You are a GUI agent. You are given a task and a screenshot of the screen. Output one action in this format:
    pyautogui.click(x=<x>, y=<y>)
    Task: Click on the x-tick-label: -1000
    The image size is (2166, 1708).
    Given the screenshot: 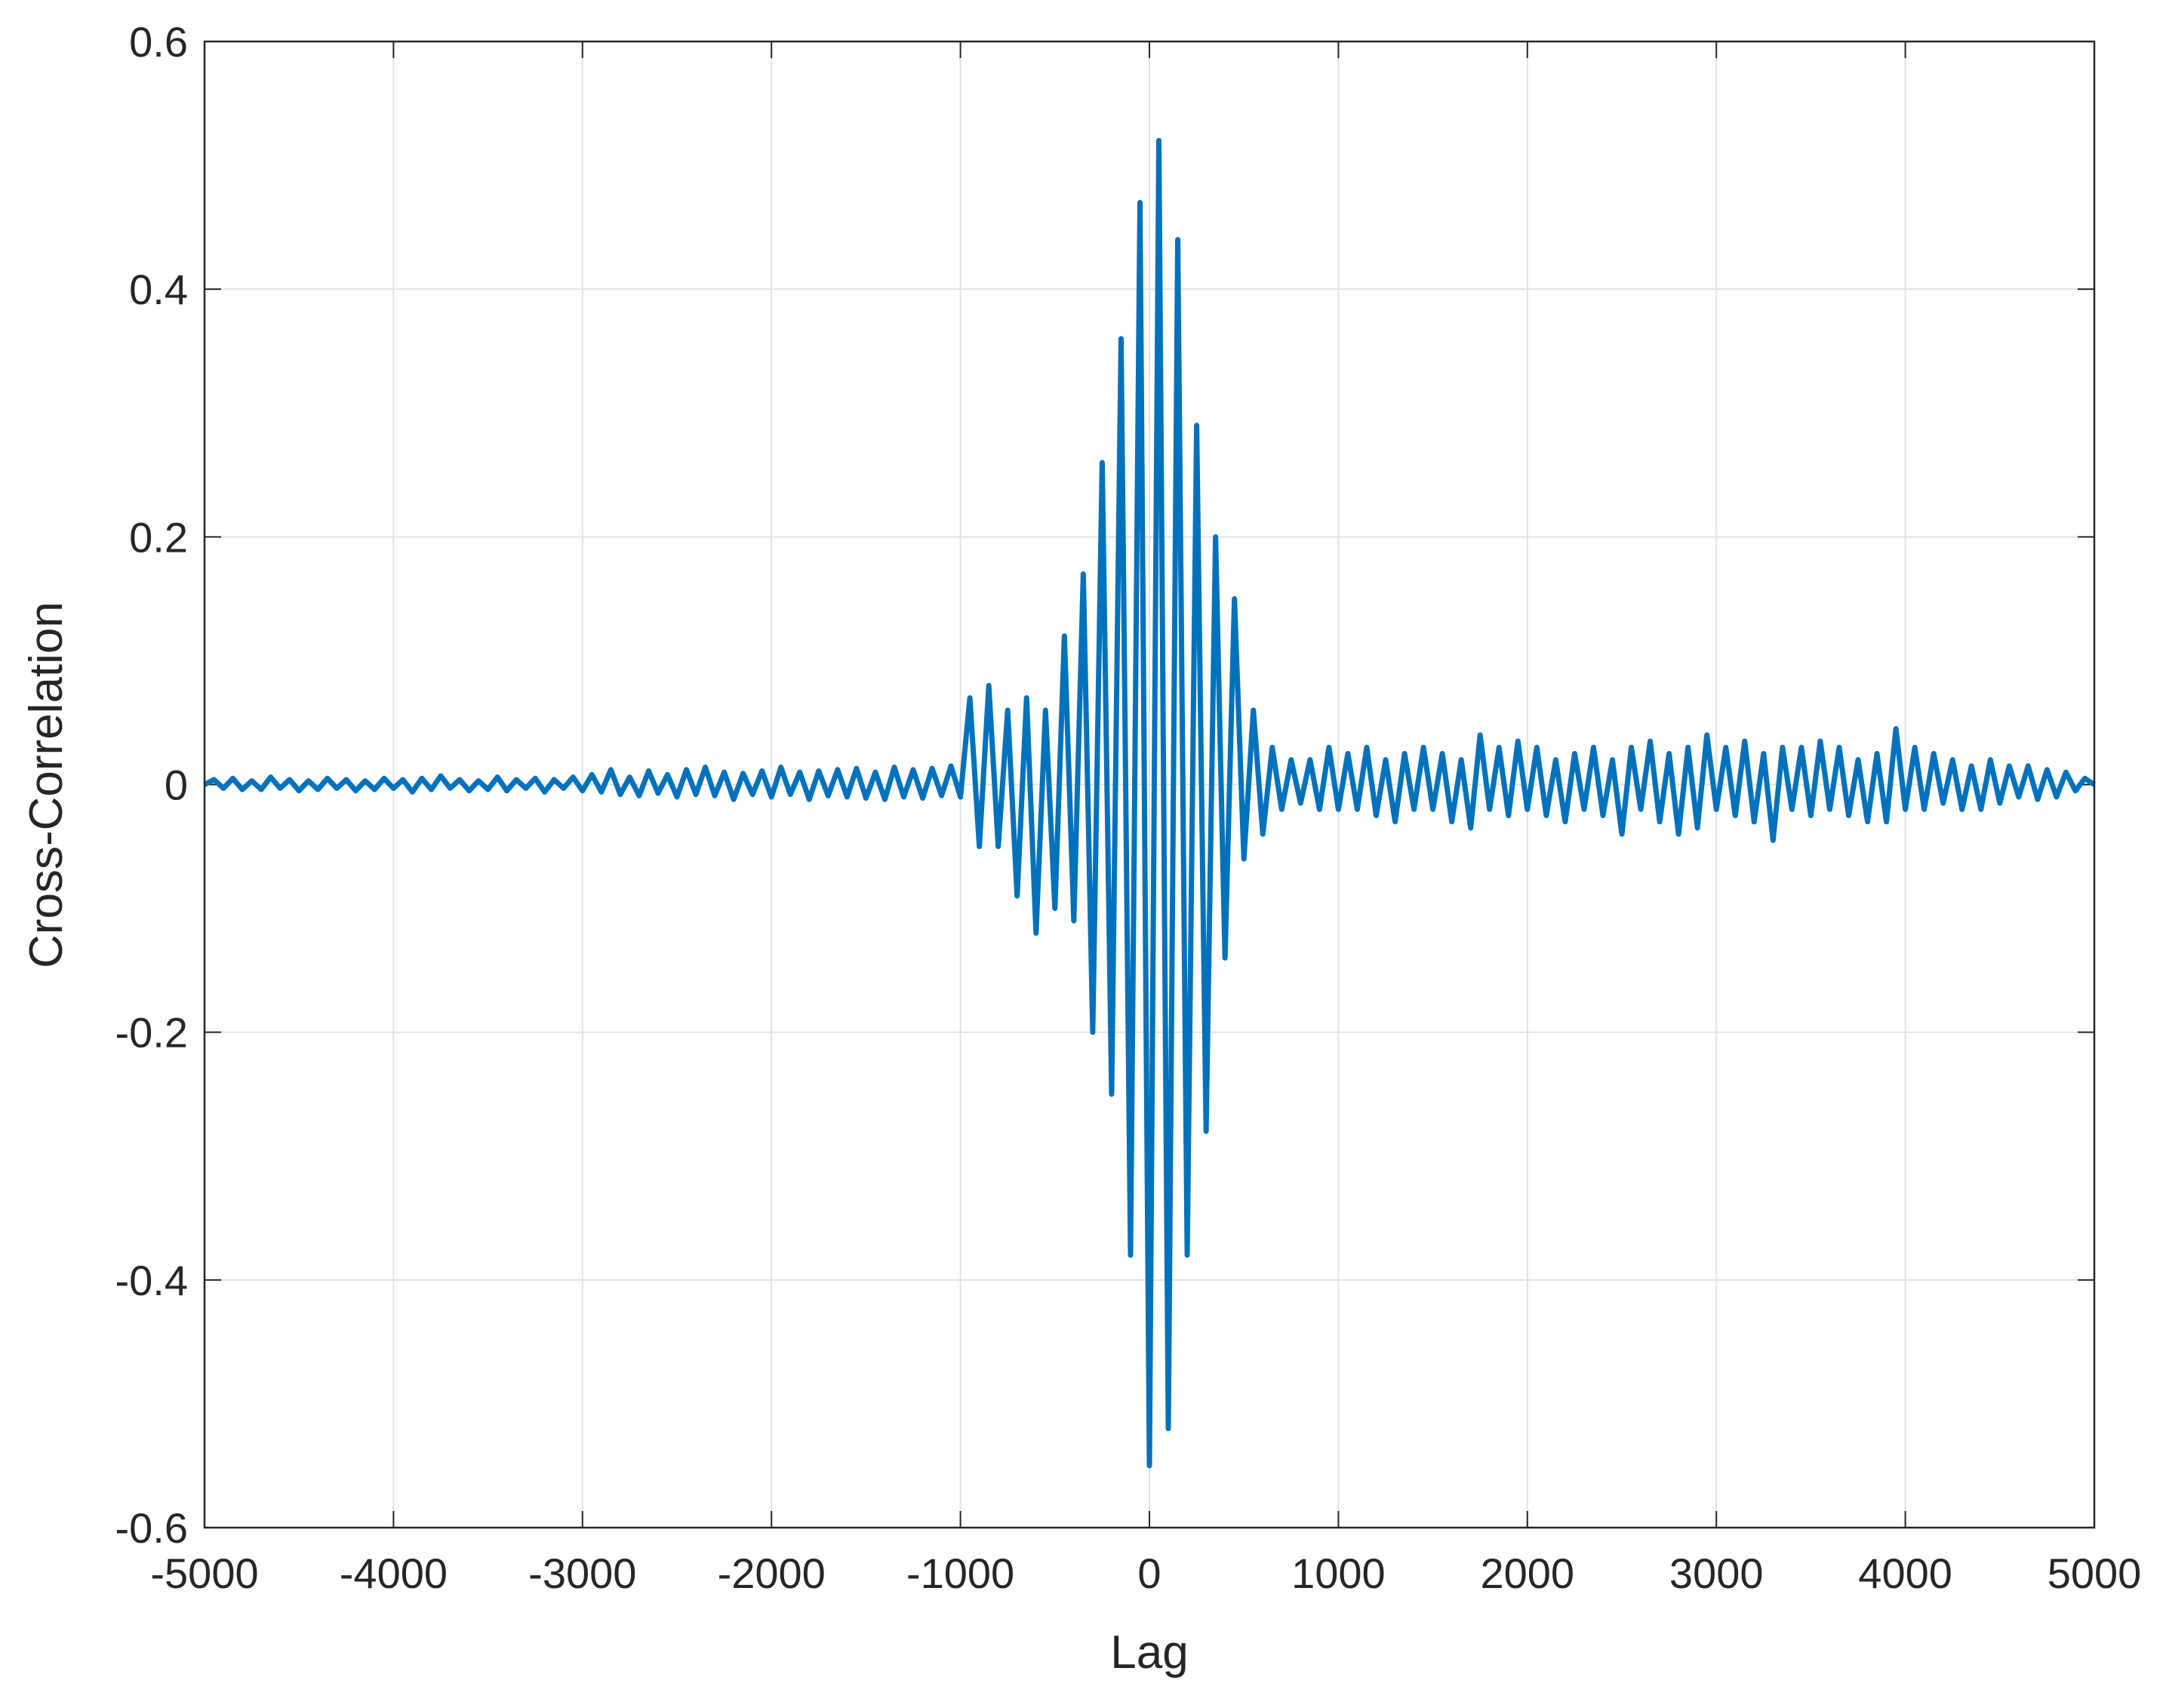 What is the action you would take?
    pyautogui.click(x=960, y=1574)
    